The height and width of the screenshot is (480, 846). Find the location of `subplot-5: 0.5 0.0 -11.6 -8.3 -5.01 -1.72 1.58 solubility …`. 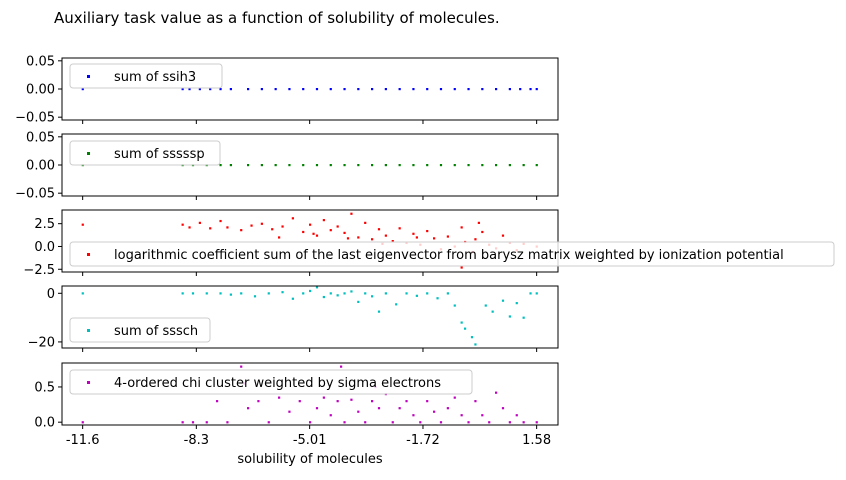

subplot-5: 0.5 0.0 -11.6 -8.3 -5.01 -1.72 1.58 solubility … is located at coordinates (296, 414).